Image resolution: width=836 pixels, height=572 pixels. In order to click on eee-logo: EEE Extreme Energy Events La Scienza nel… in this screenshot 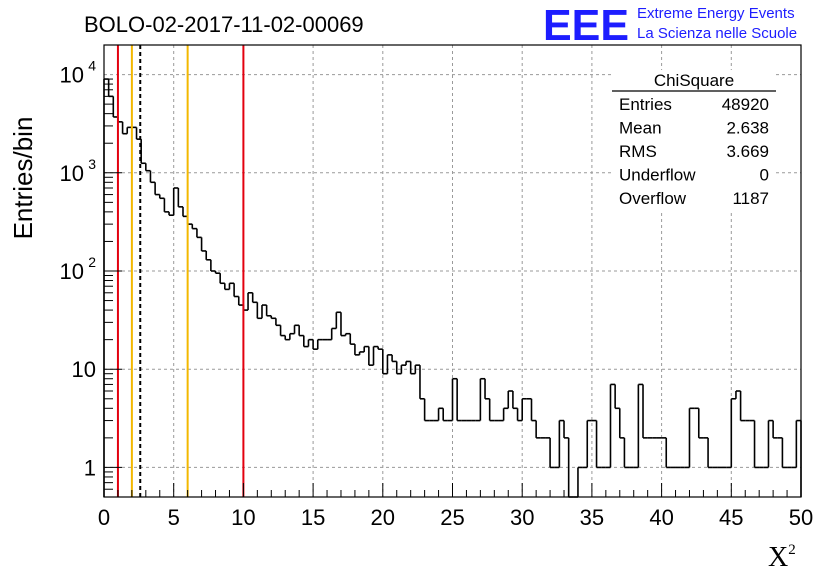, I will do `click(670, 25)`.